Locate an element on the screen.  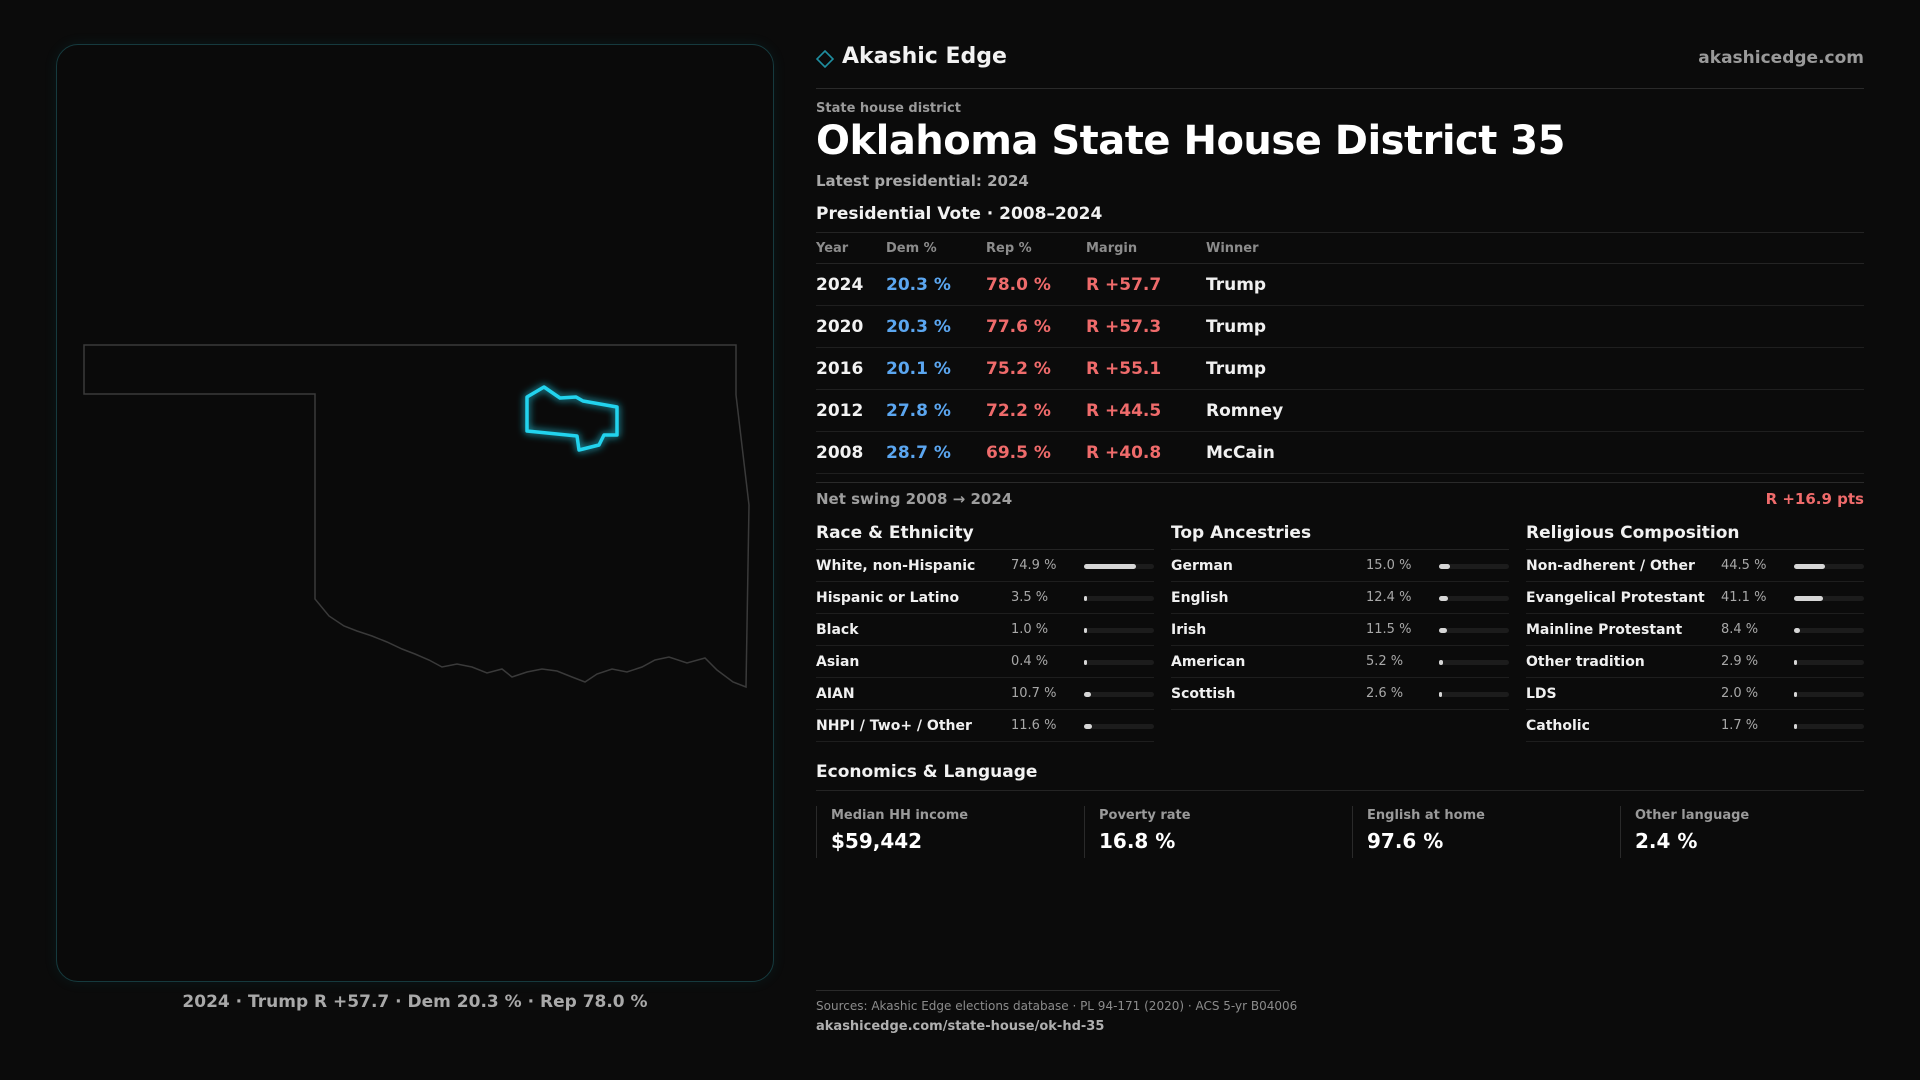
list-item: Non-adherent / Other 44.5 % is located at coordinates (1695, 566).